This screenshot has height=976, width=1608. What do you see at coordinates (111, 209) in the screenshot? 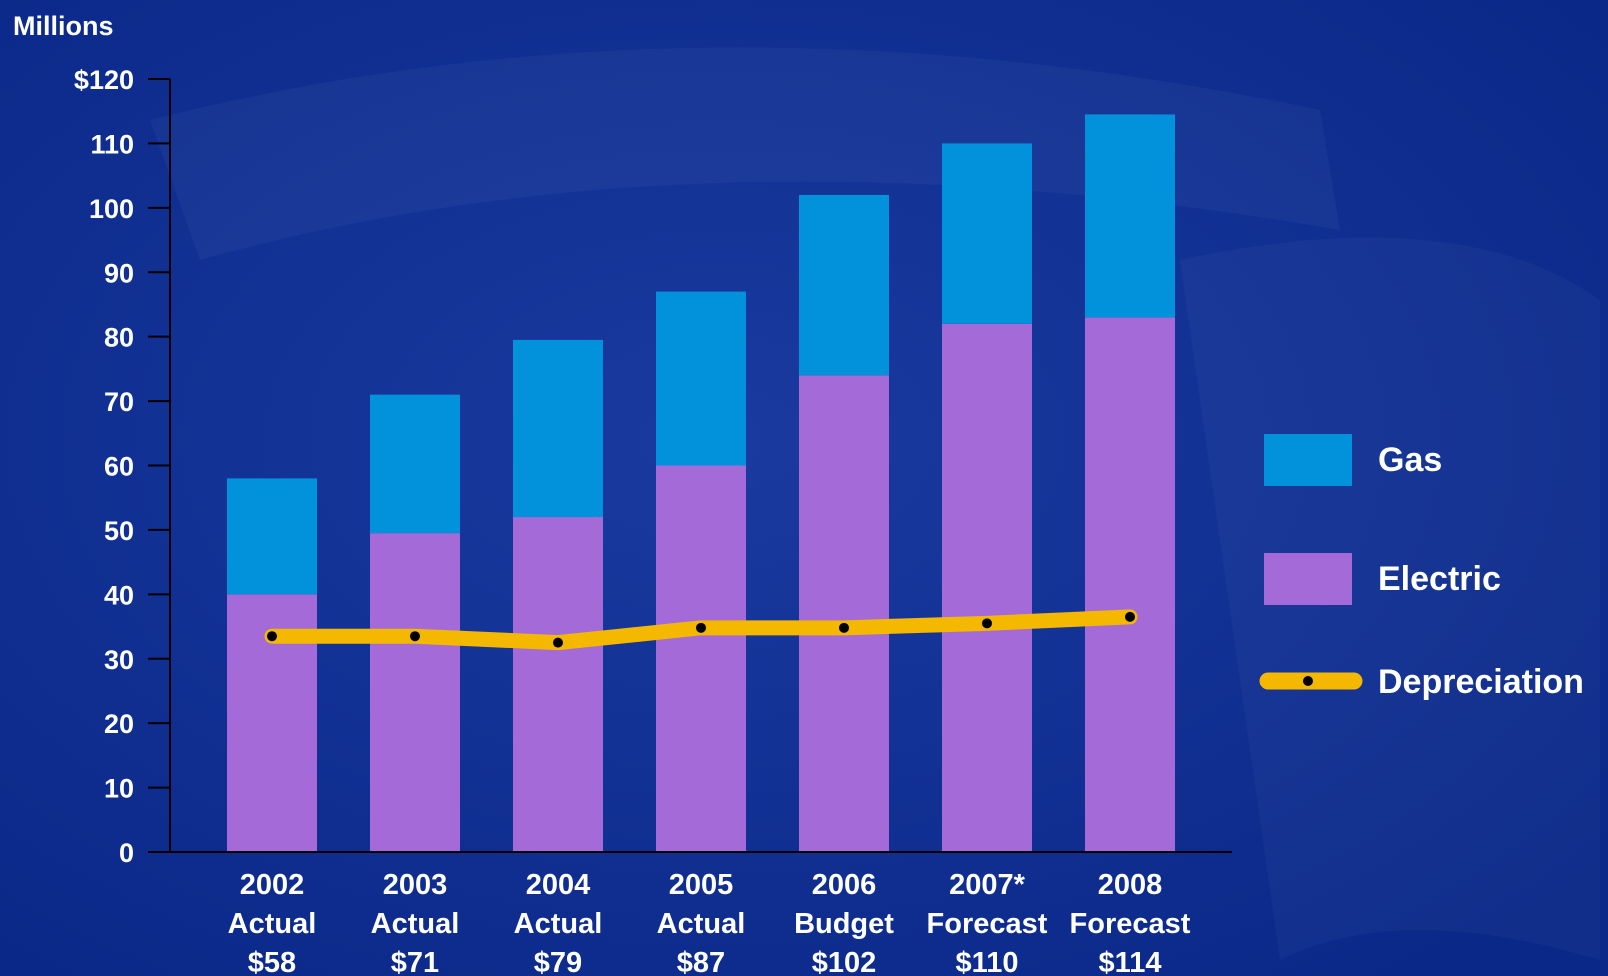
I see `y-tick-label-10: 100` at bounding box center [111, 209].